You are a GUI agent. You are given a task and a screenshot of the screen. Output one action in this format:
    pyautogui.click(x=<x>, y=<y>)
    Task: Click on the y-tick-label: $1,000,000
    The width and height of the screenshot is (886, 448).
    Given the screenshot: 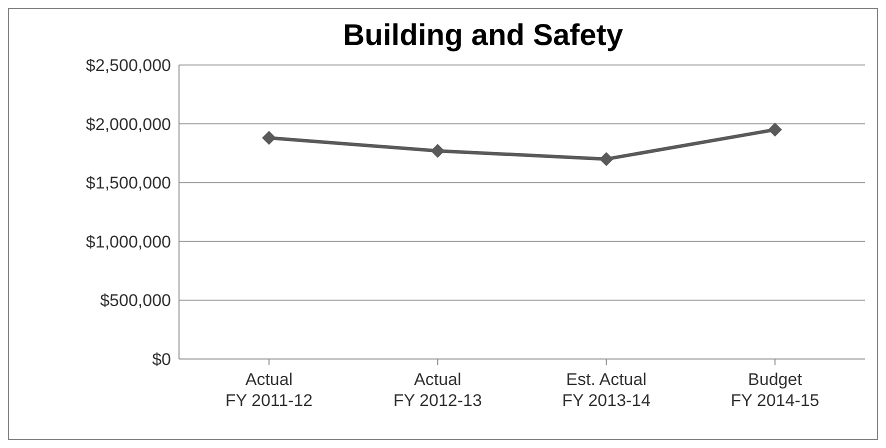 What is the action you would take?
    pyautogui.click(x=128, y=242)
    